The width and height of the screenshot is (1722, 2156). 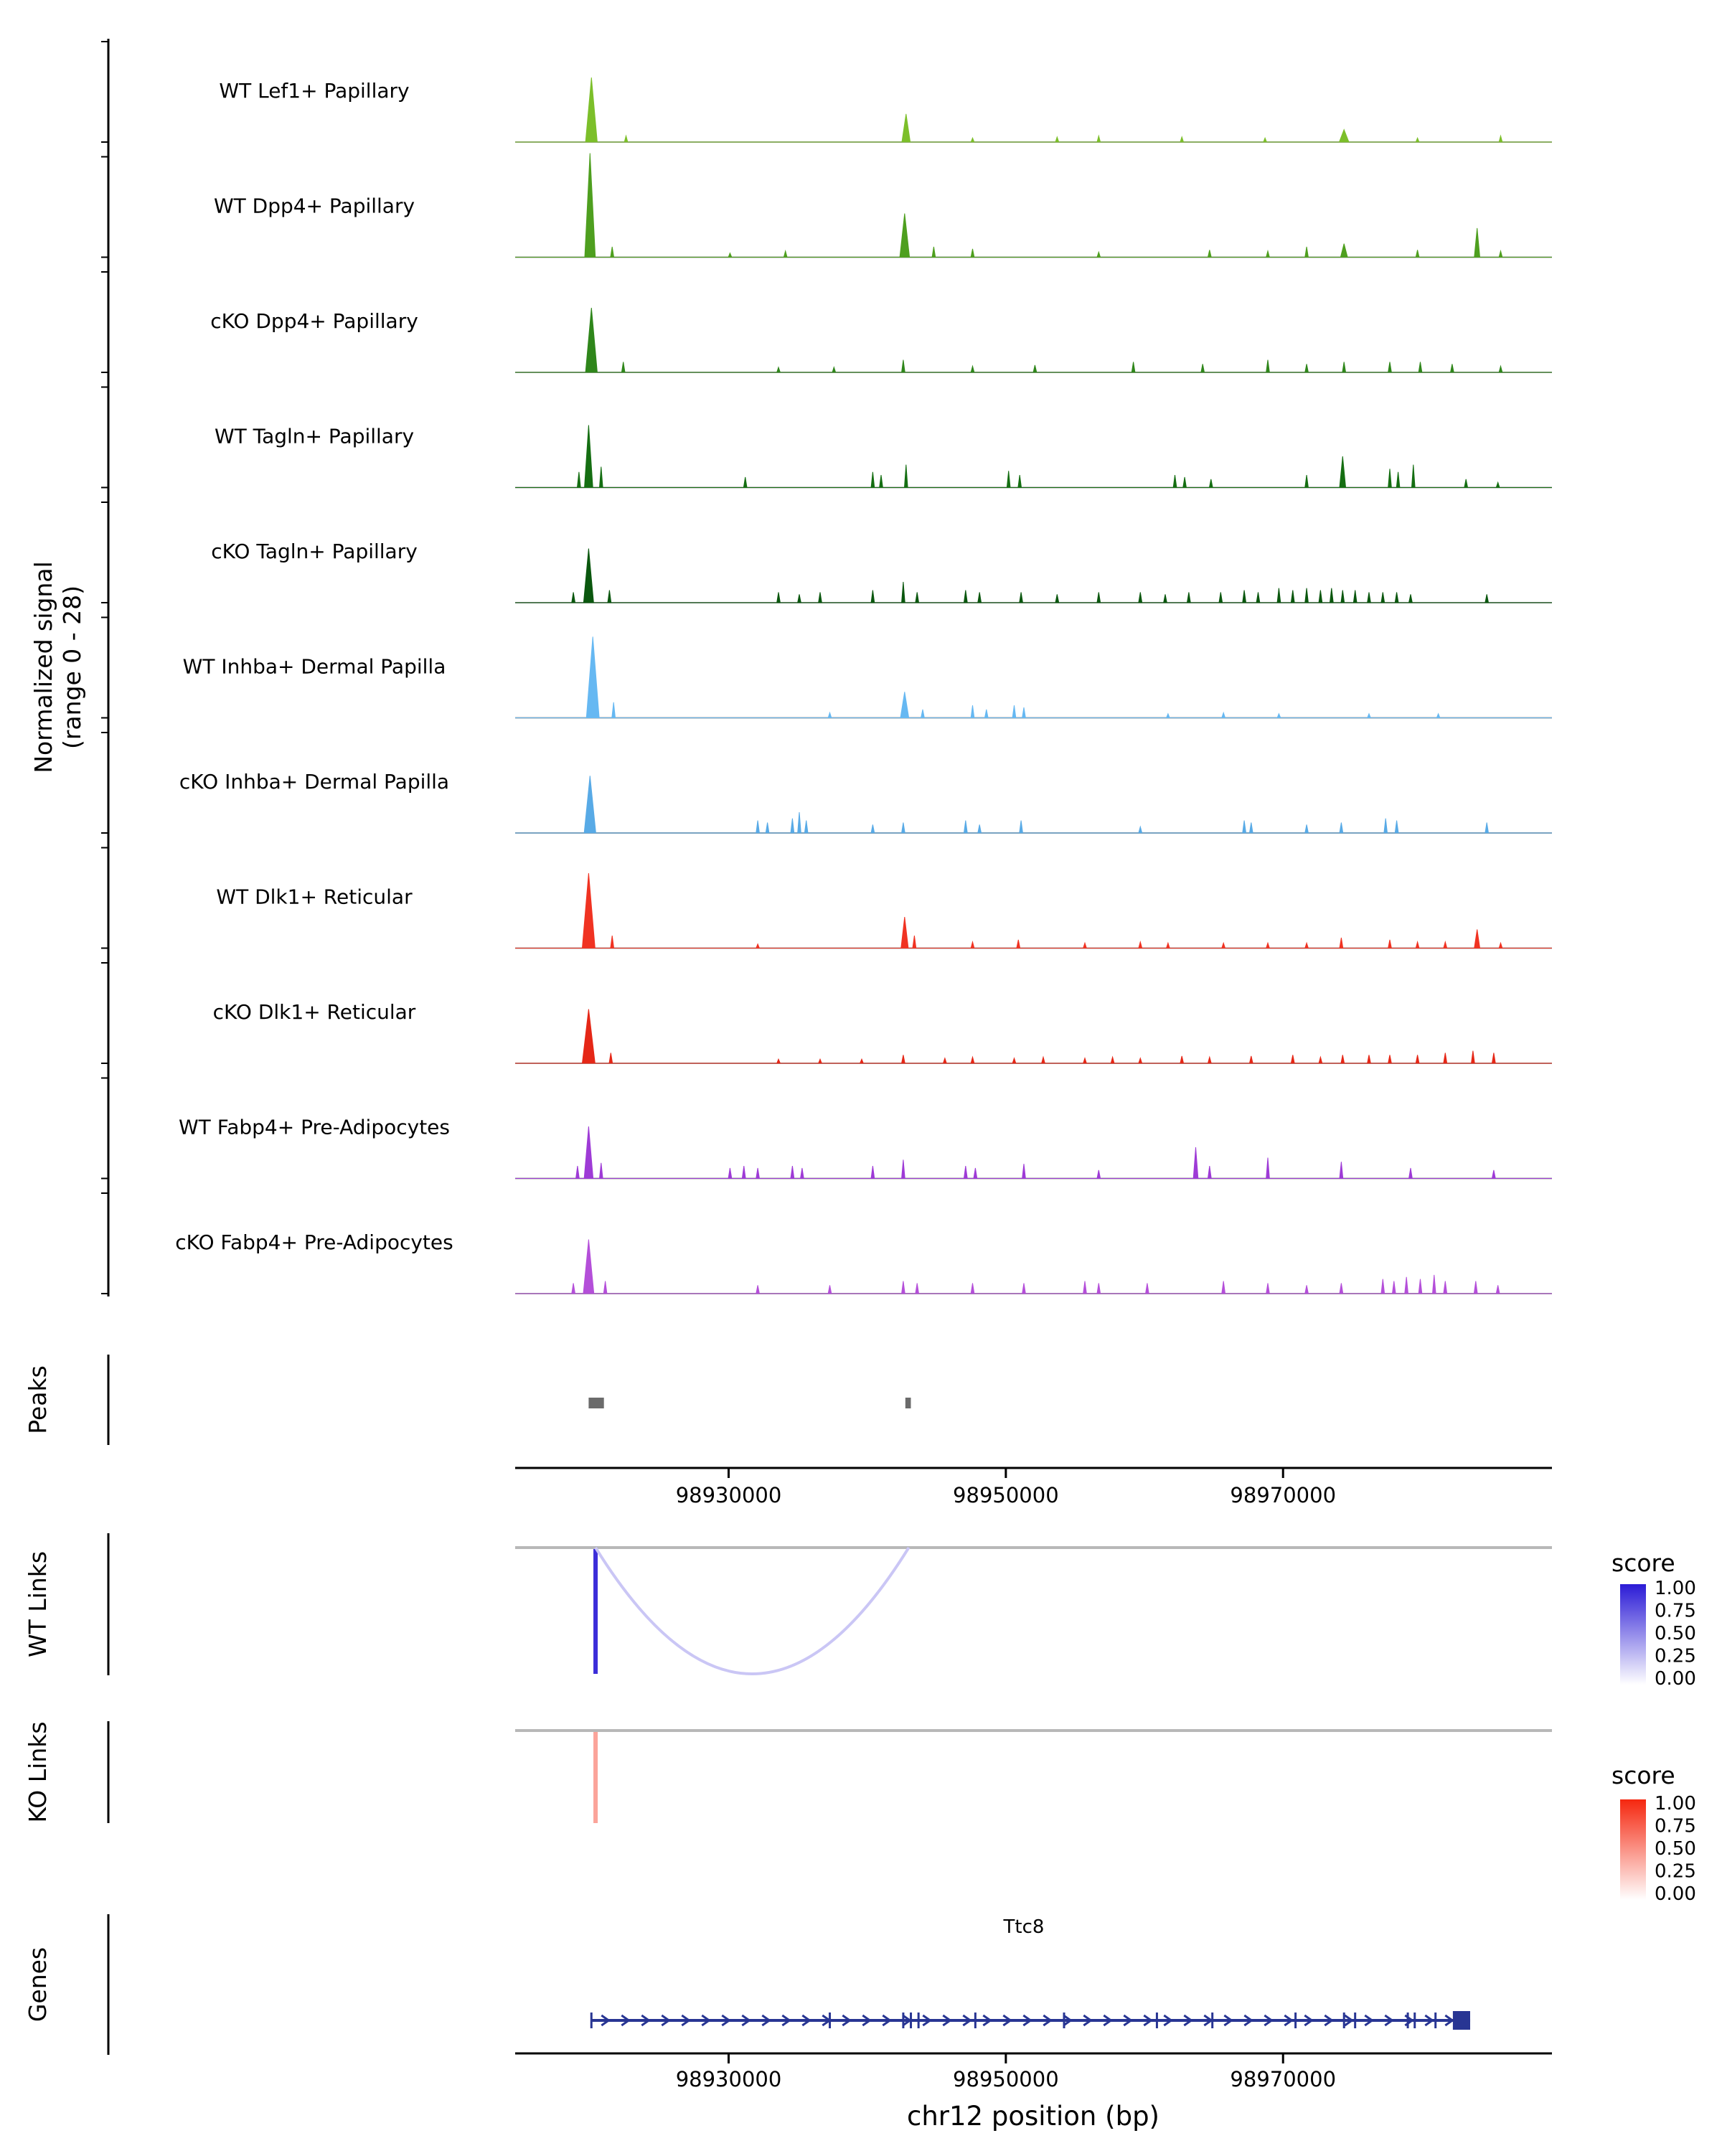 I want to click on track-label: WT Lef1+ Papillary, so click(x=314, y=91).